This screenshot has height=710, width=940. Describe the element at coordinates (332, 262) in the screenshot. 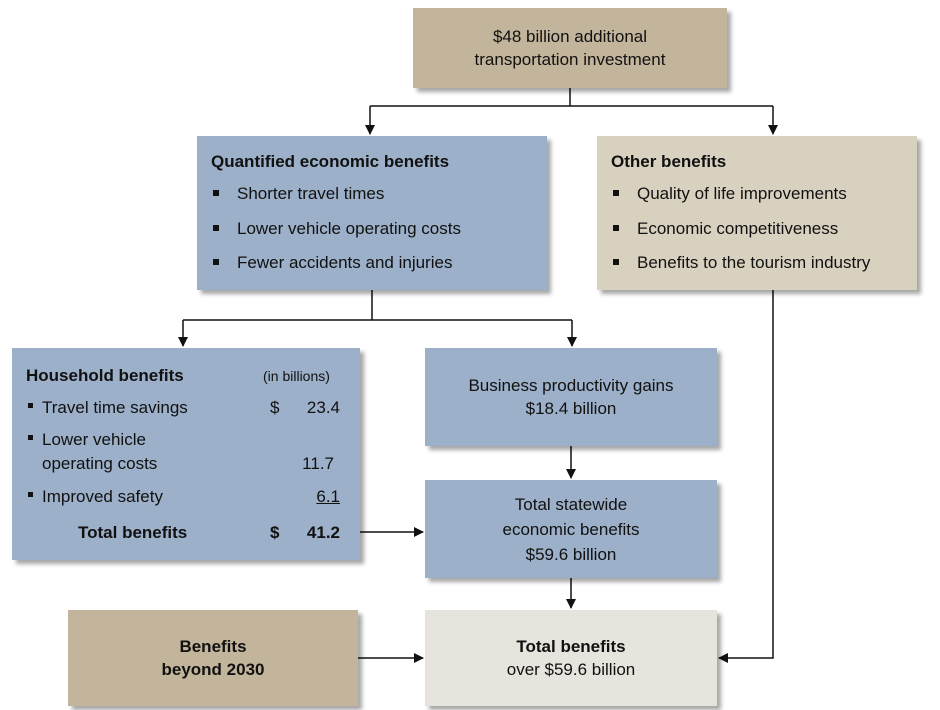

I see `bullet: Fewer accidents and injuries` at that location.